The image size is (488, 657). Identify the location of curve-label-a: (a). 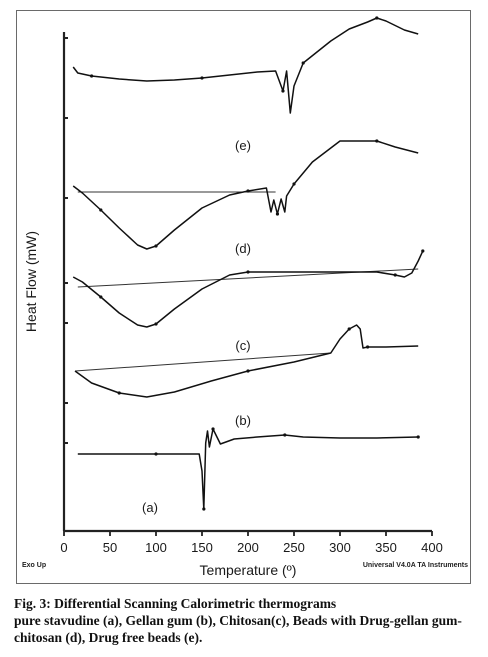
(150, 507).